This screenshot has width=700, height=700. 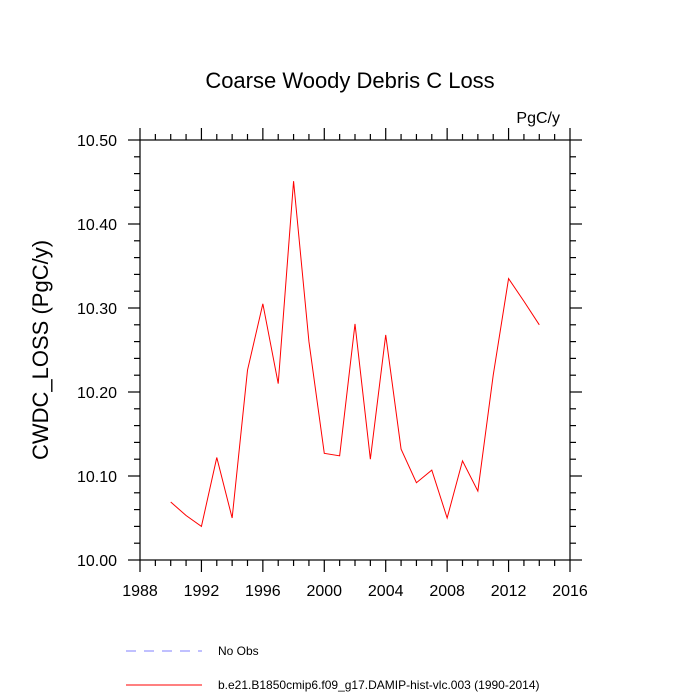 What do you see at coordinates (238, 651) in the screenshot?
I see `legend-label-no-obs: No Obs` at bounding box center [238, 651].